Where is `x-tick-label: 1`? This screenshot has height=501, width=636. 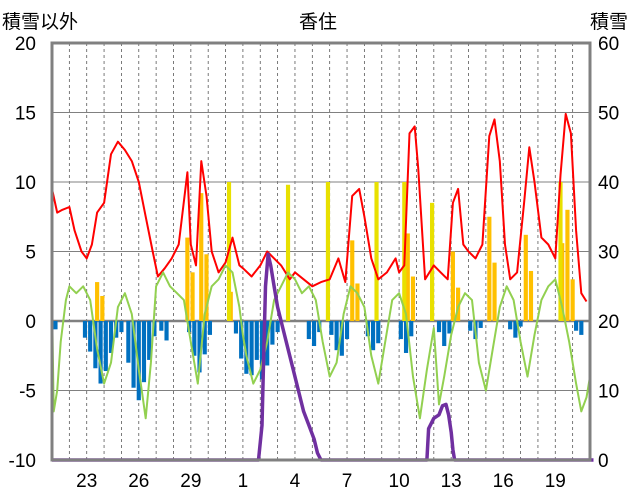
x-tick-label: 1 is located at coordinates (243, 481).